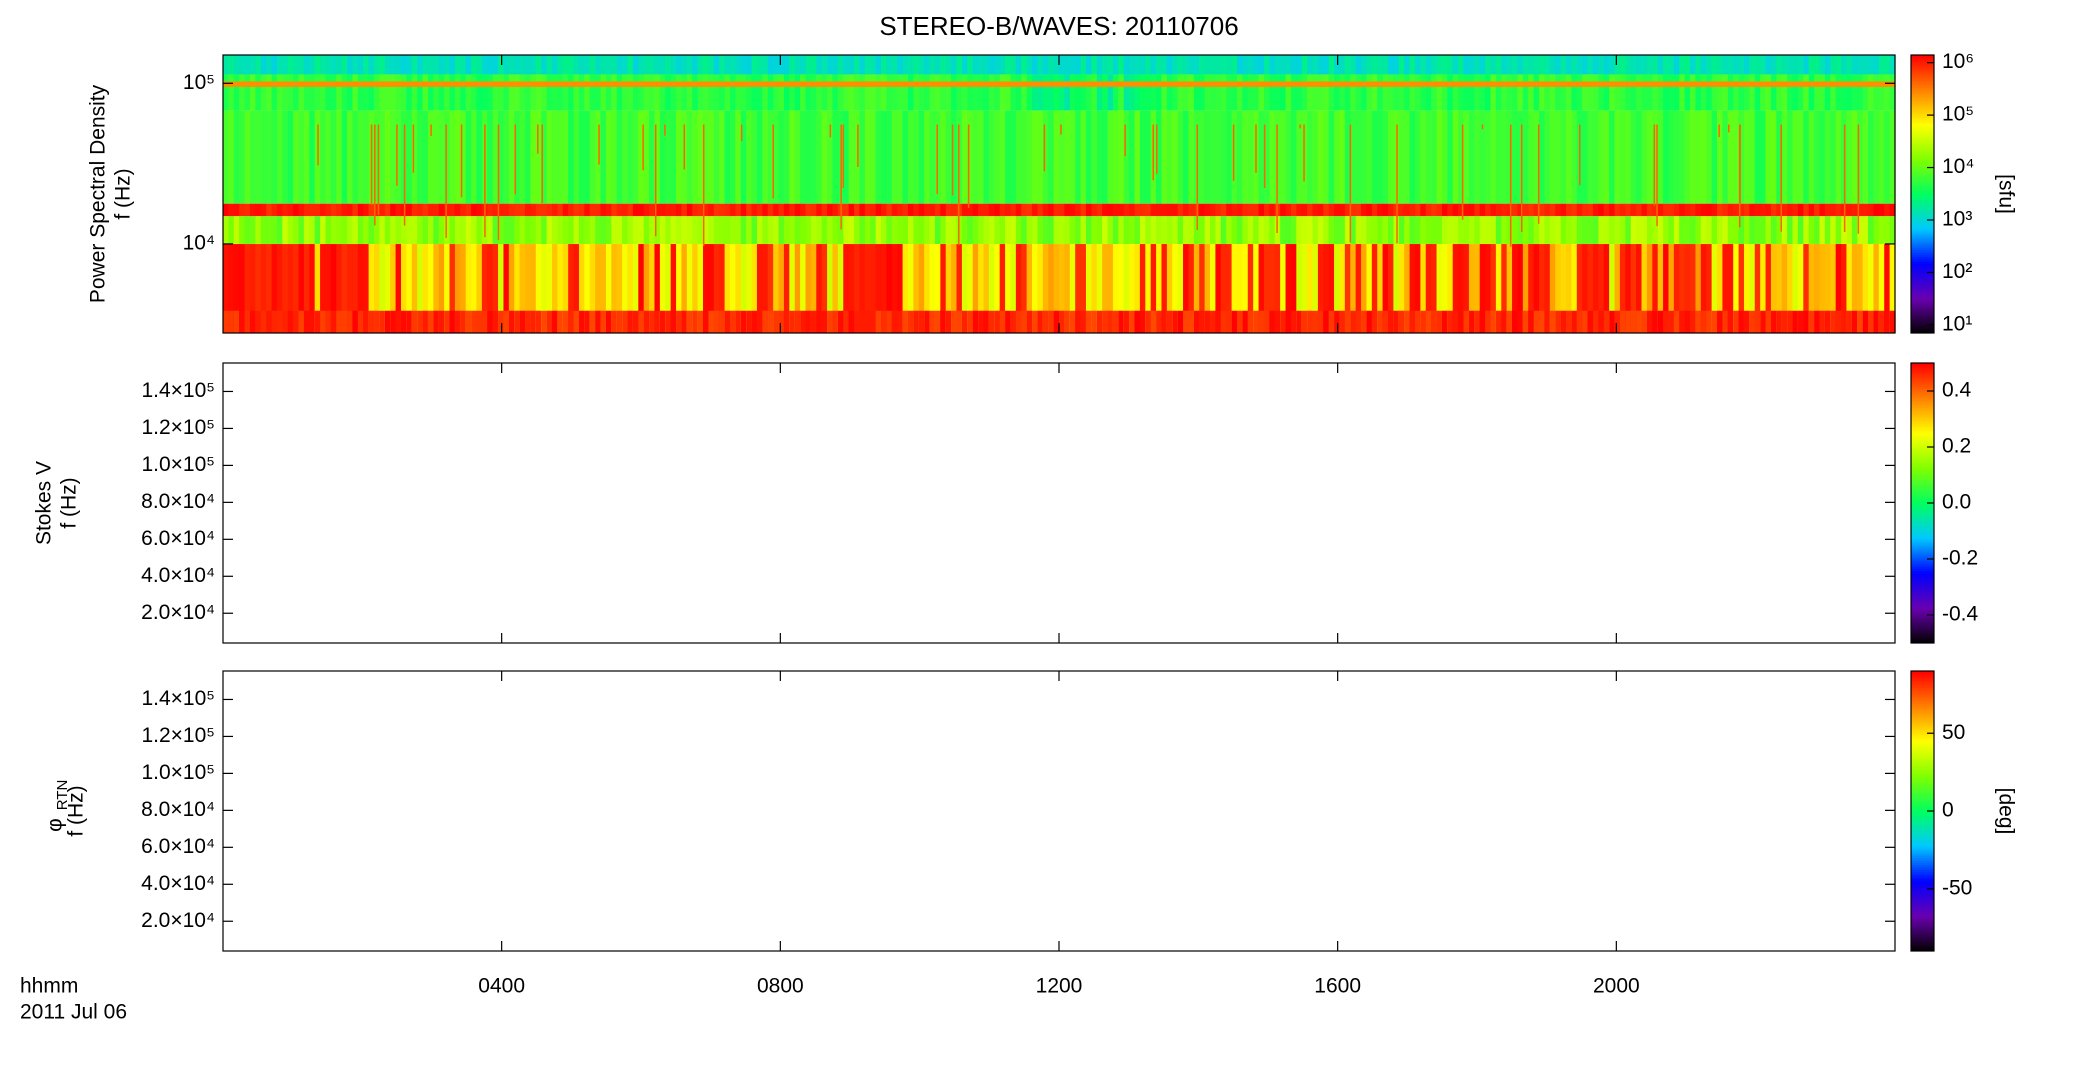 Image resolution: width=2096 pixels, height=1080 pixels. Describe the element at coordinates (178, 846) in the screenshot. I see `y-tick-label: 6.0×10⁴` at that location.